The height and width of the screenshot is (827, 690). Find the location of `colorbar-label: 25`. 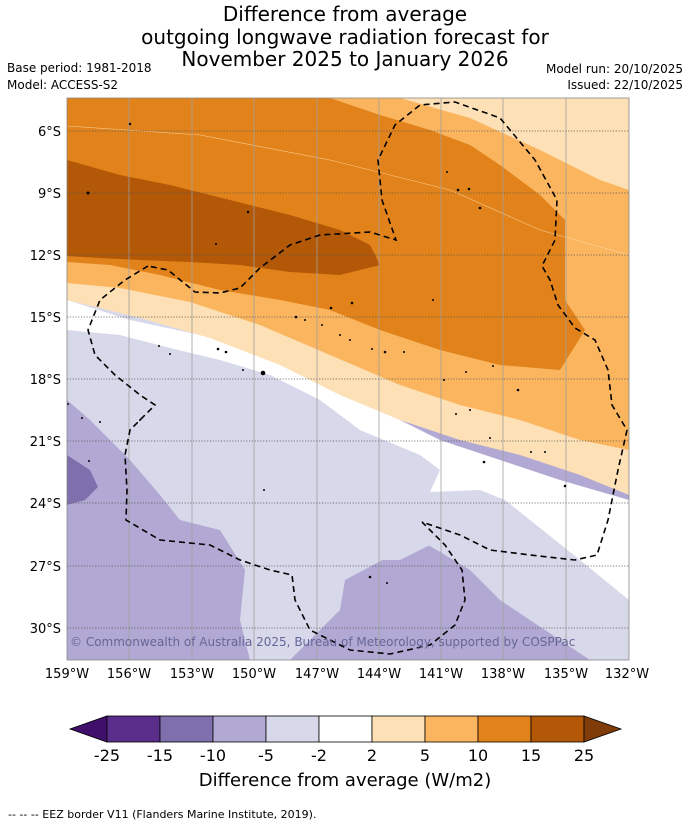

colorbar-label: 25 is located at coordinates (584, 755).